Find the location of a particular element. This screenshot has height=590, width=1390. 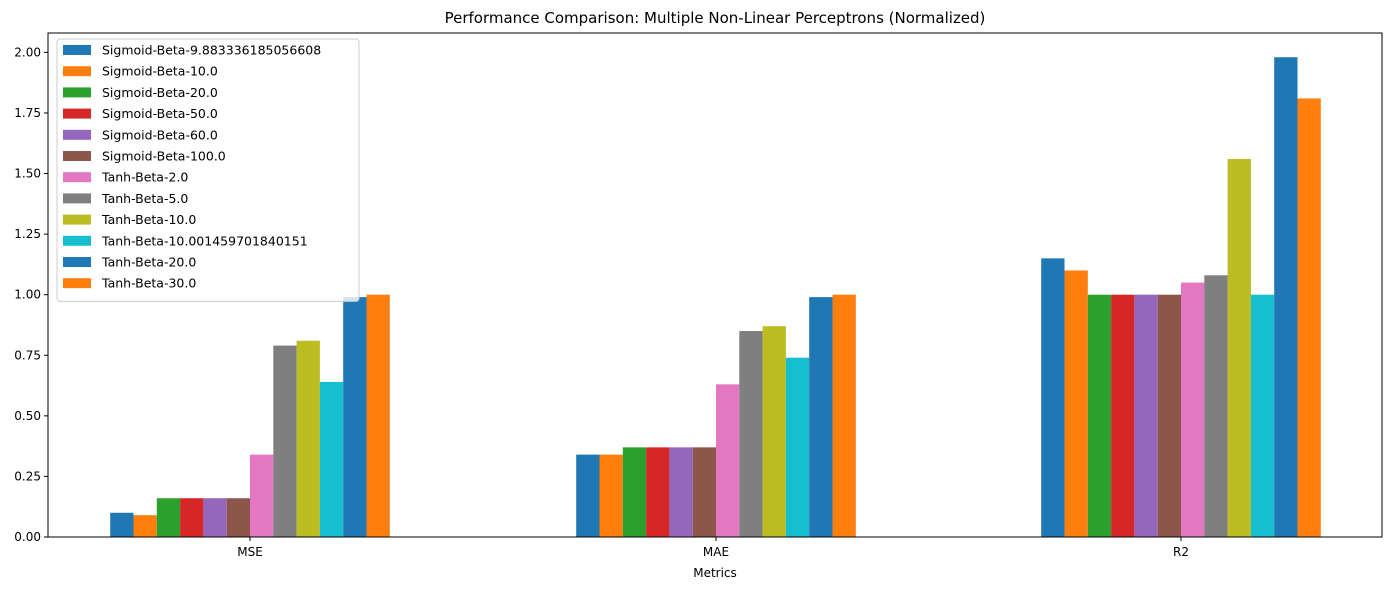

x-tick-label: R2 is located at coordinates (1181, 552).